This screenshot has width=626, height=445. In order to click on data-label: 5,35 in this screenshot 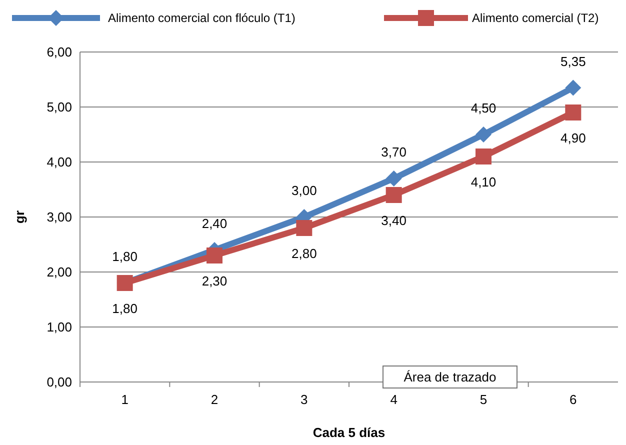, I will do `click(573, 61)`.